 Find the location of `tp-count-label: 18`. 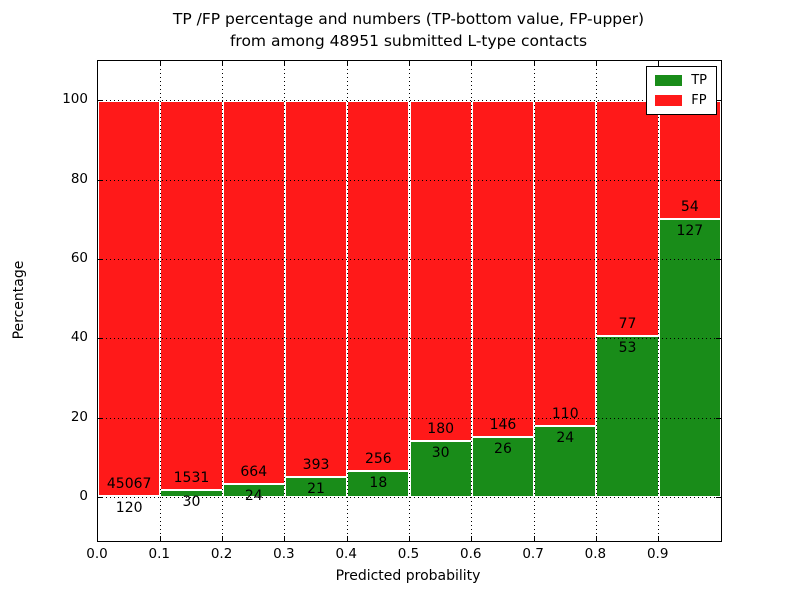

tp-count-label: 18 is located at coordinates (378, 483).